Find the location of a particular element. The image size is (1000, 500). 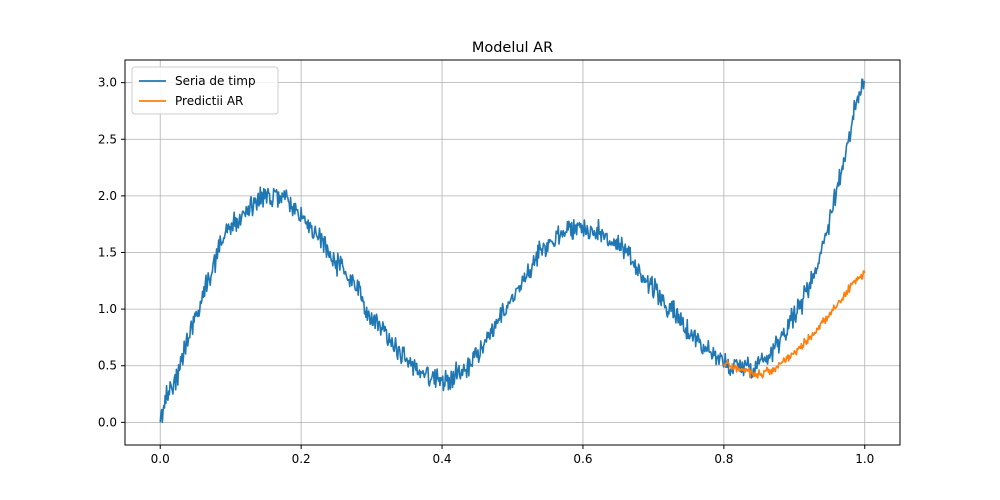

x-tick-label-0: 0.0 is located at coordinates (160, 459).